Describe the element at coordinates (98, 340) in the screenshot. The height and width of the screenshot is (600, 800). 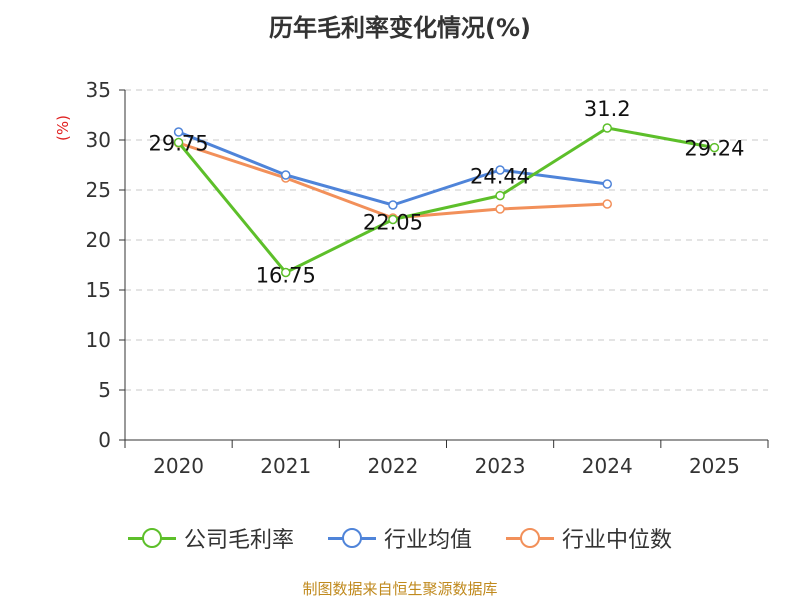
I see `y-tick-label: 10` at that location.